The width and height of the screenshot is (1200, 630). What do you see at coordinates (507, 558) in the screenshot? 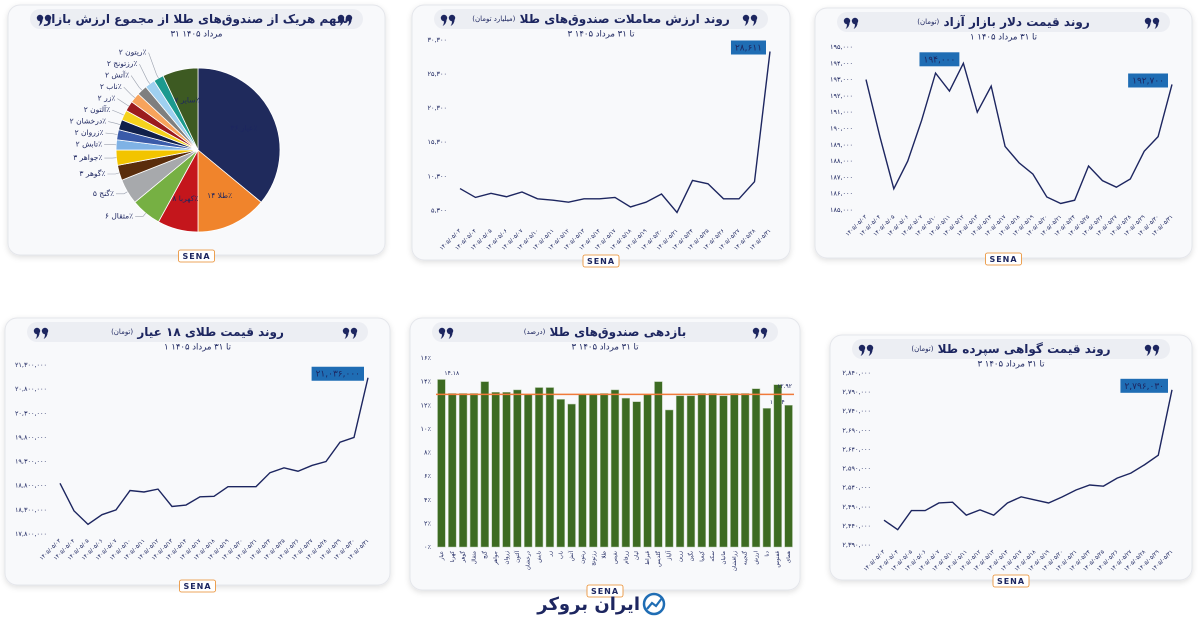
I see `x-tick-label: زروان` at bounding box center [507, 558].